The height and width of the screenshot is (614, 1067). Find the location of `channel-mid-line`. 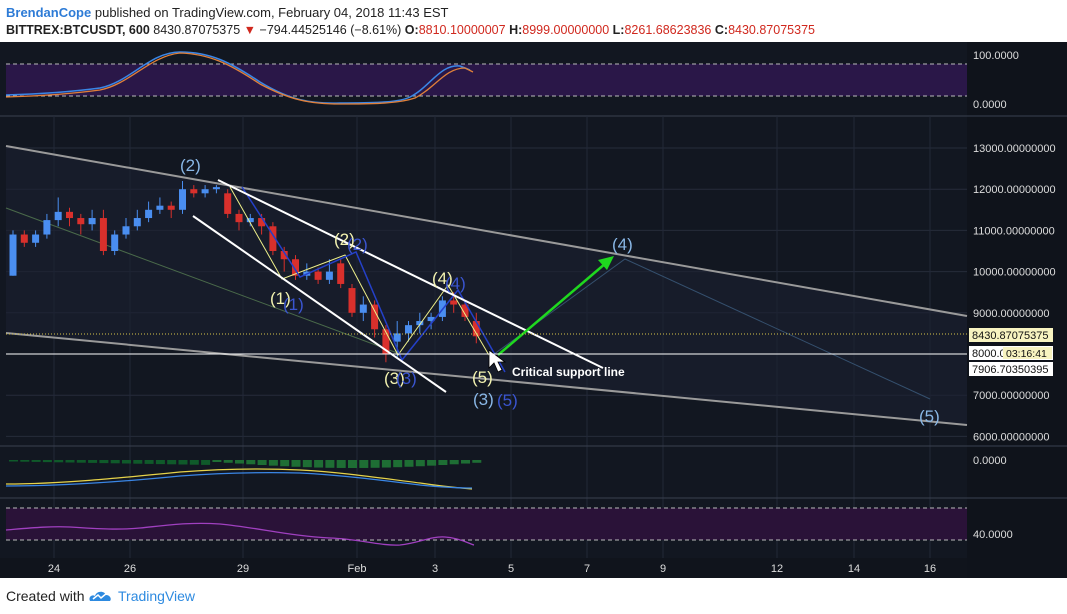

channel-mid-line is located at coordinates (203, 281).